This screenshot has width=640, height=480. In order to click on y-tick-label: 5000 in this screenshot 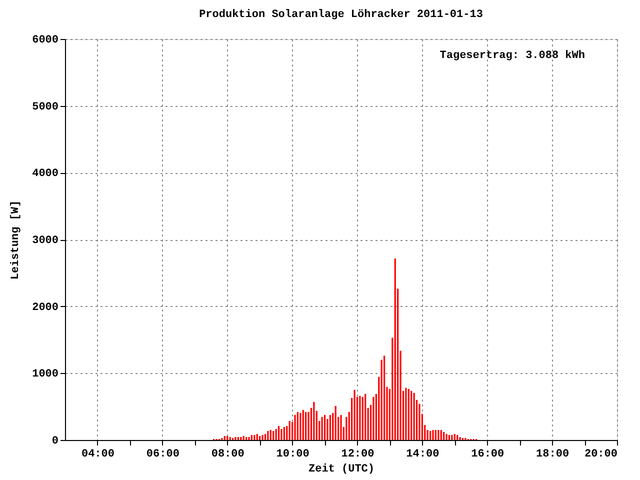, I will do `click(45, 107)`.